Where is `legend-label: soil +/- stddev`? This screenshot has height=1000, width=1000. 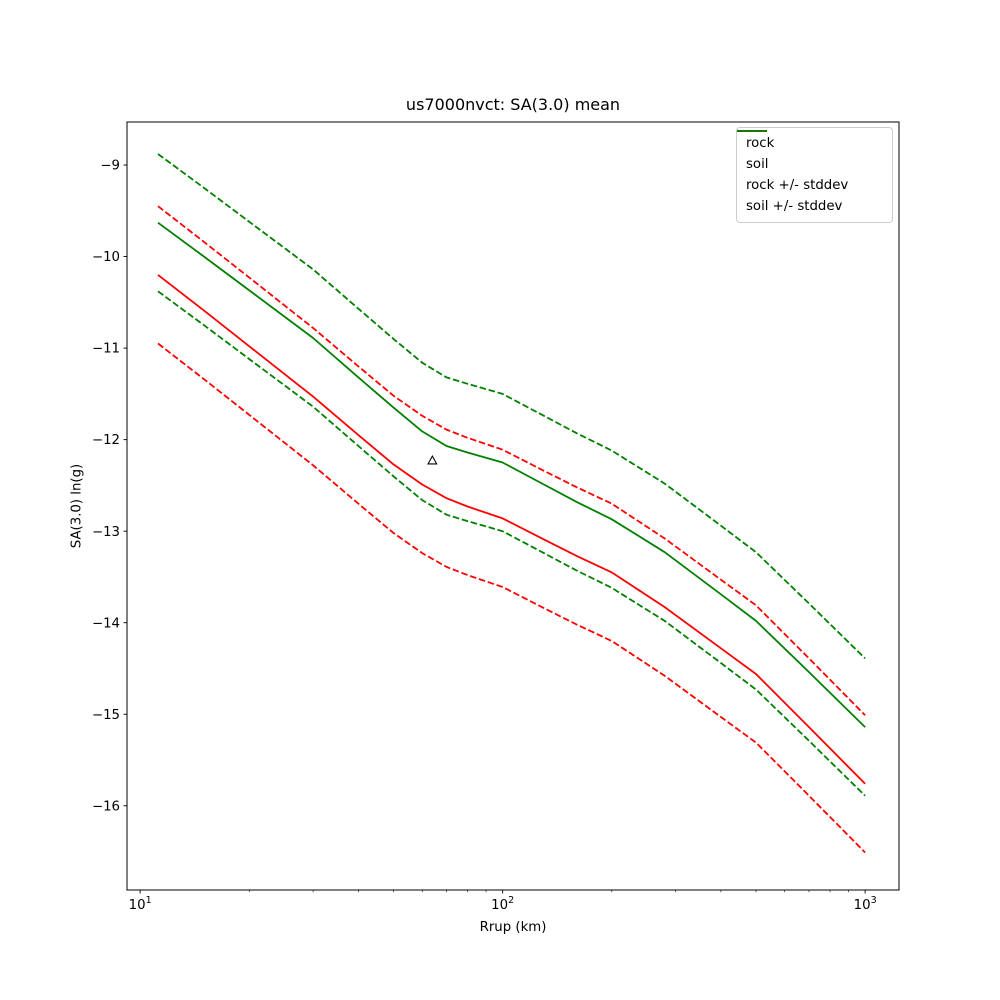
legend-label: soil +/- stddev is located at coordinates (794, 206).